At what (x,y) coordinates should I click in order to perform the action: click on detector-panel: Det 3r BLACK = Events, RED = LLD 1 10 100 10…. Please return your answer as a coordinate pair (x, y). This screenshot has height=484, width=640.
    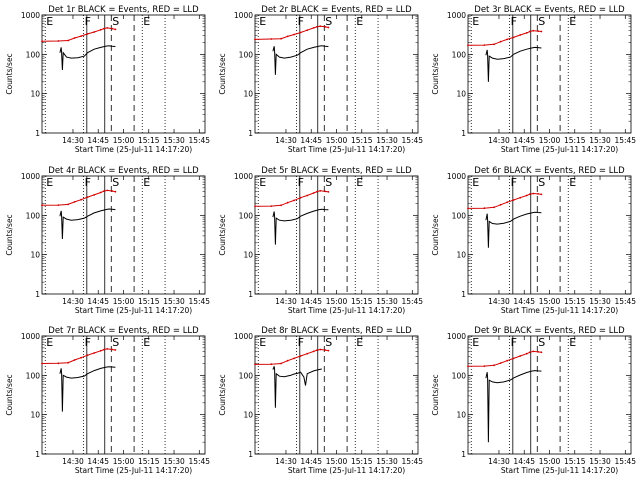
    Looking at the image, I should click on (533, 79).